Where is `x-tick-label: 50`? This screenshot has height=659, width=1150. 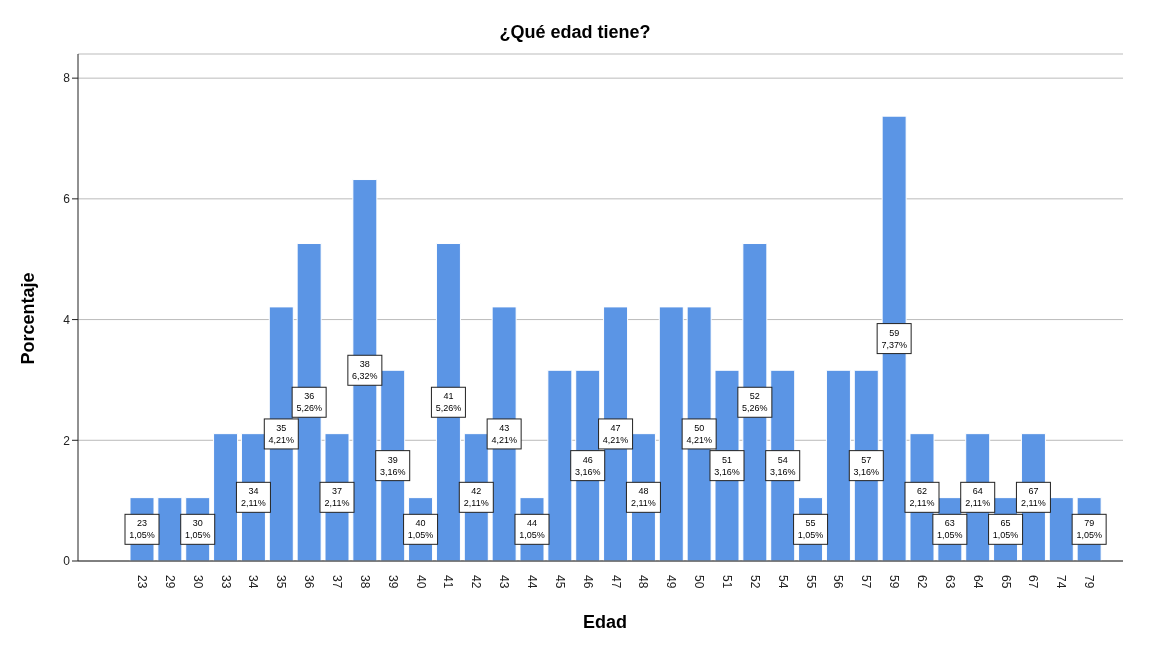
x-tick-label: 50 is located at coordinates (699, 582).